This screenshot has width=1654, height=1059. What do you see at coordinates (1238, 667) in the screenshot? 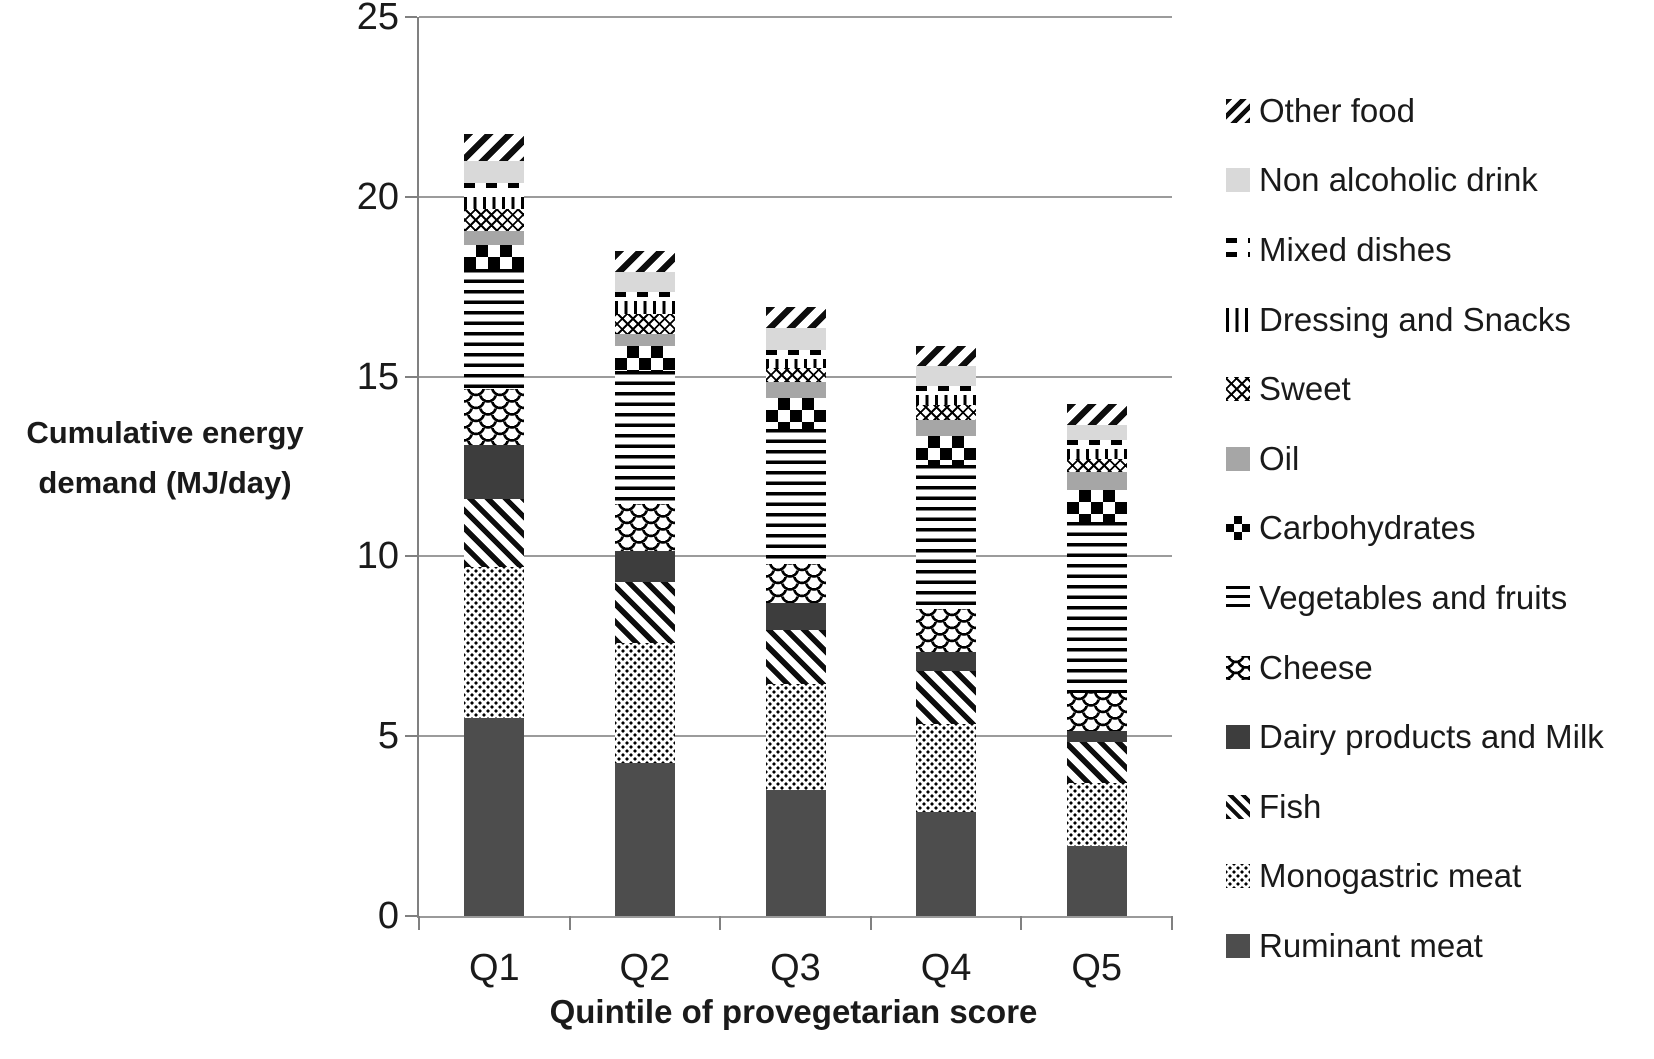
I see `scales-pattern-icon` at bounding box center [1238, 667].